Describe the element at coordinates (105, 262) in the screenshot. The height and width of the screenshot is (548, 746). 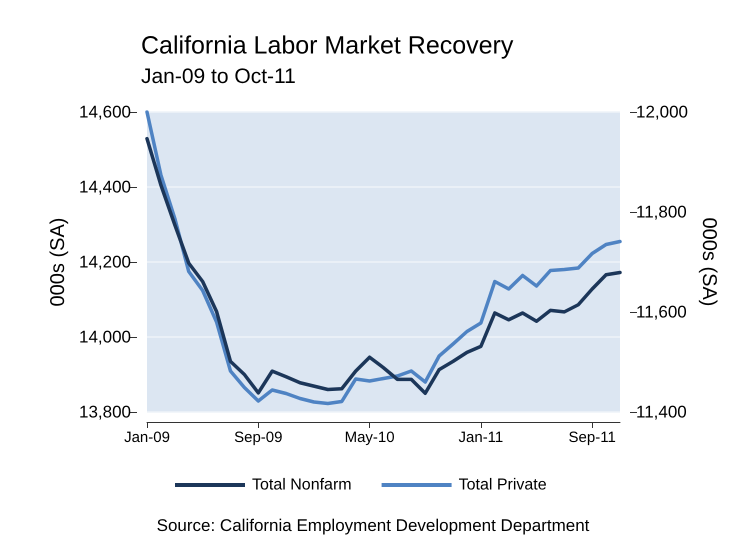
I see `y-tick-label: 14,200` at that location.